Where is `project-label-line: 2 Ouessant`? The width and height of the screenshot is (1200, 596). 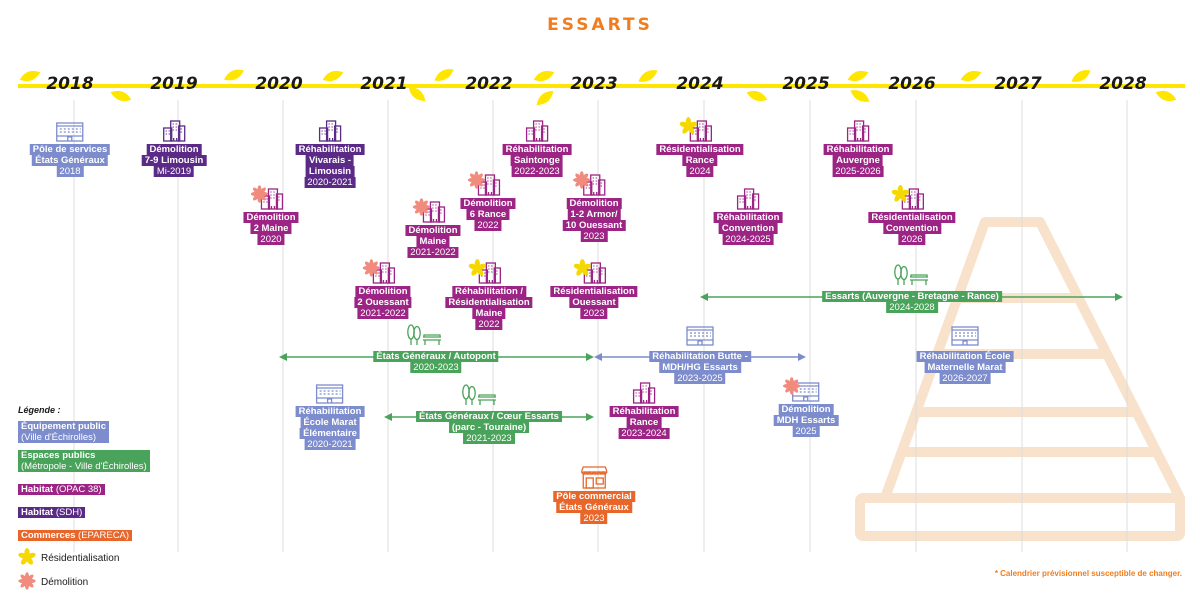 project-label-line: 2 Ouessant is located at coordinates (383, 302).